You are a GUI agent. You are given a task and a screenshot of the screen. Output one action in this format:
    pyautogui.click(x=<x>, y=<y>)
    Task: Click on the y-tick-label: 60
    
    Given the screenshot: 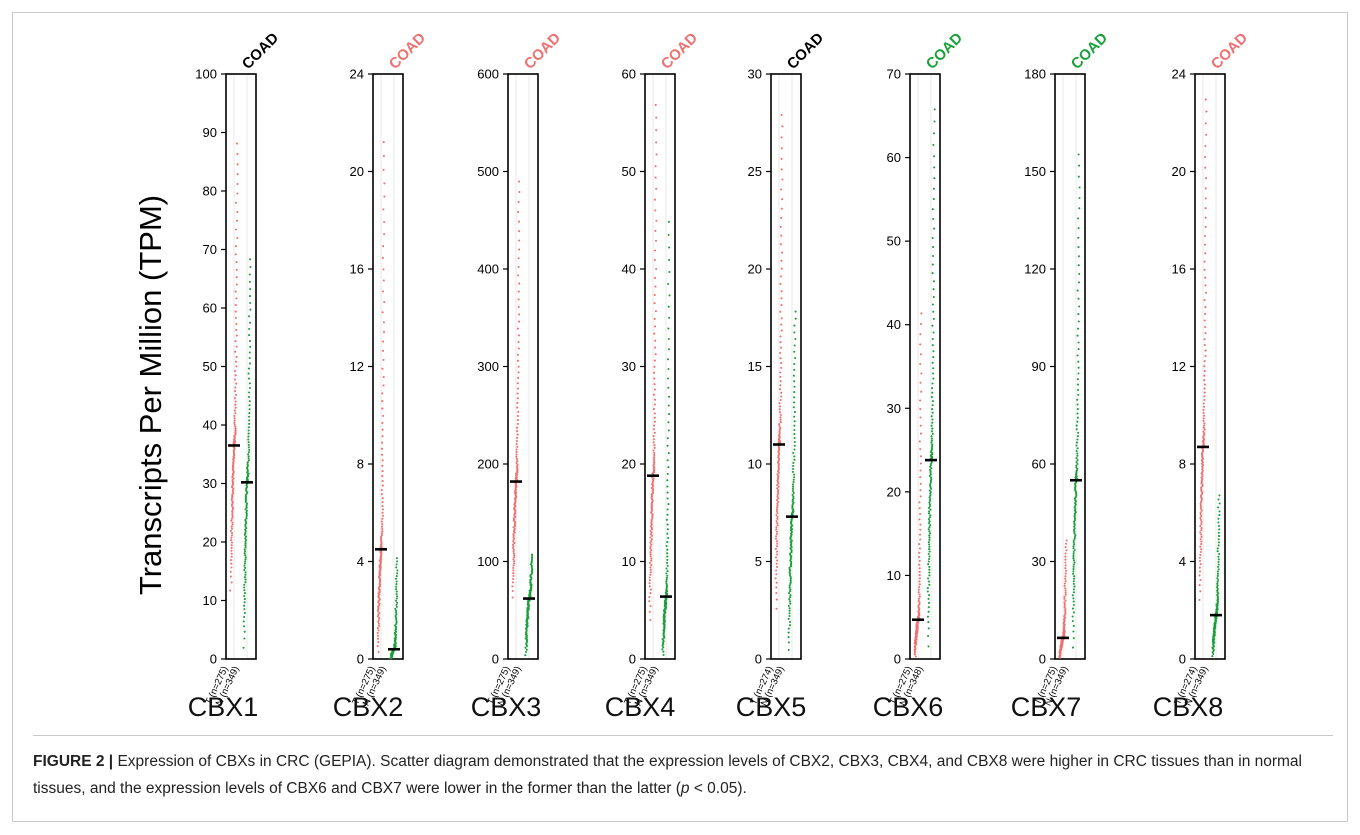 What is the action you would take?
    pyautogui.click(x=629, y=74)
    